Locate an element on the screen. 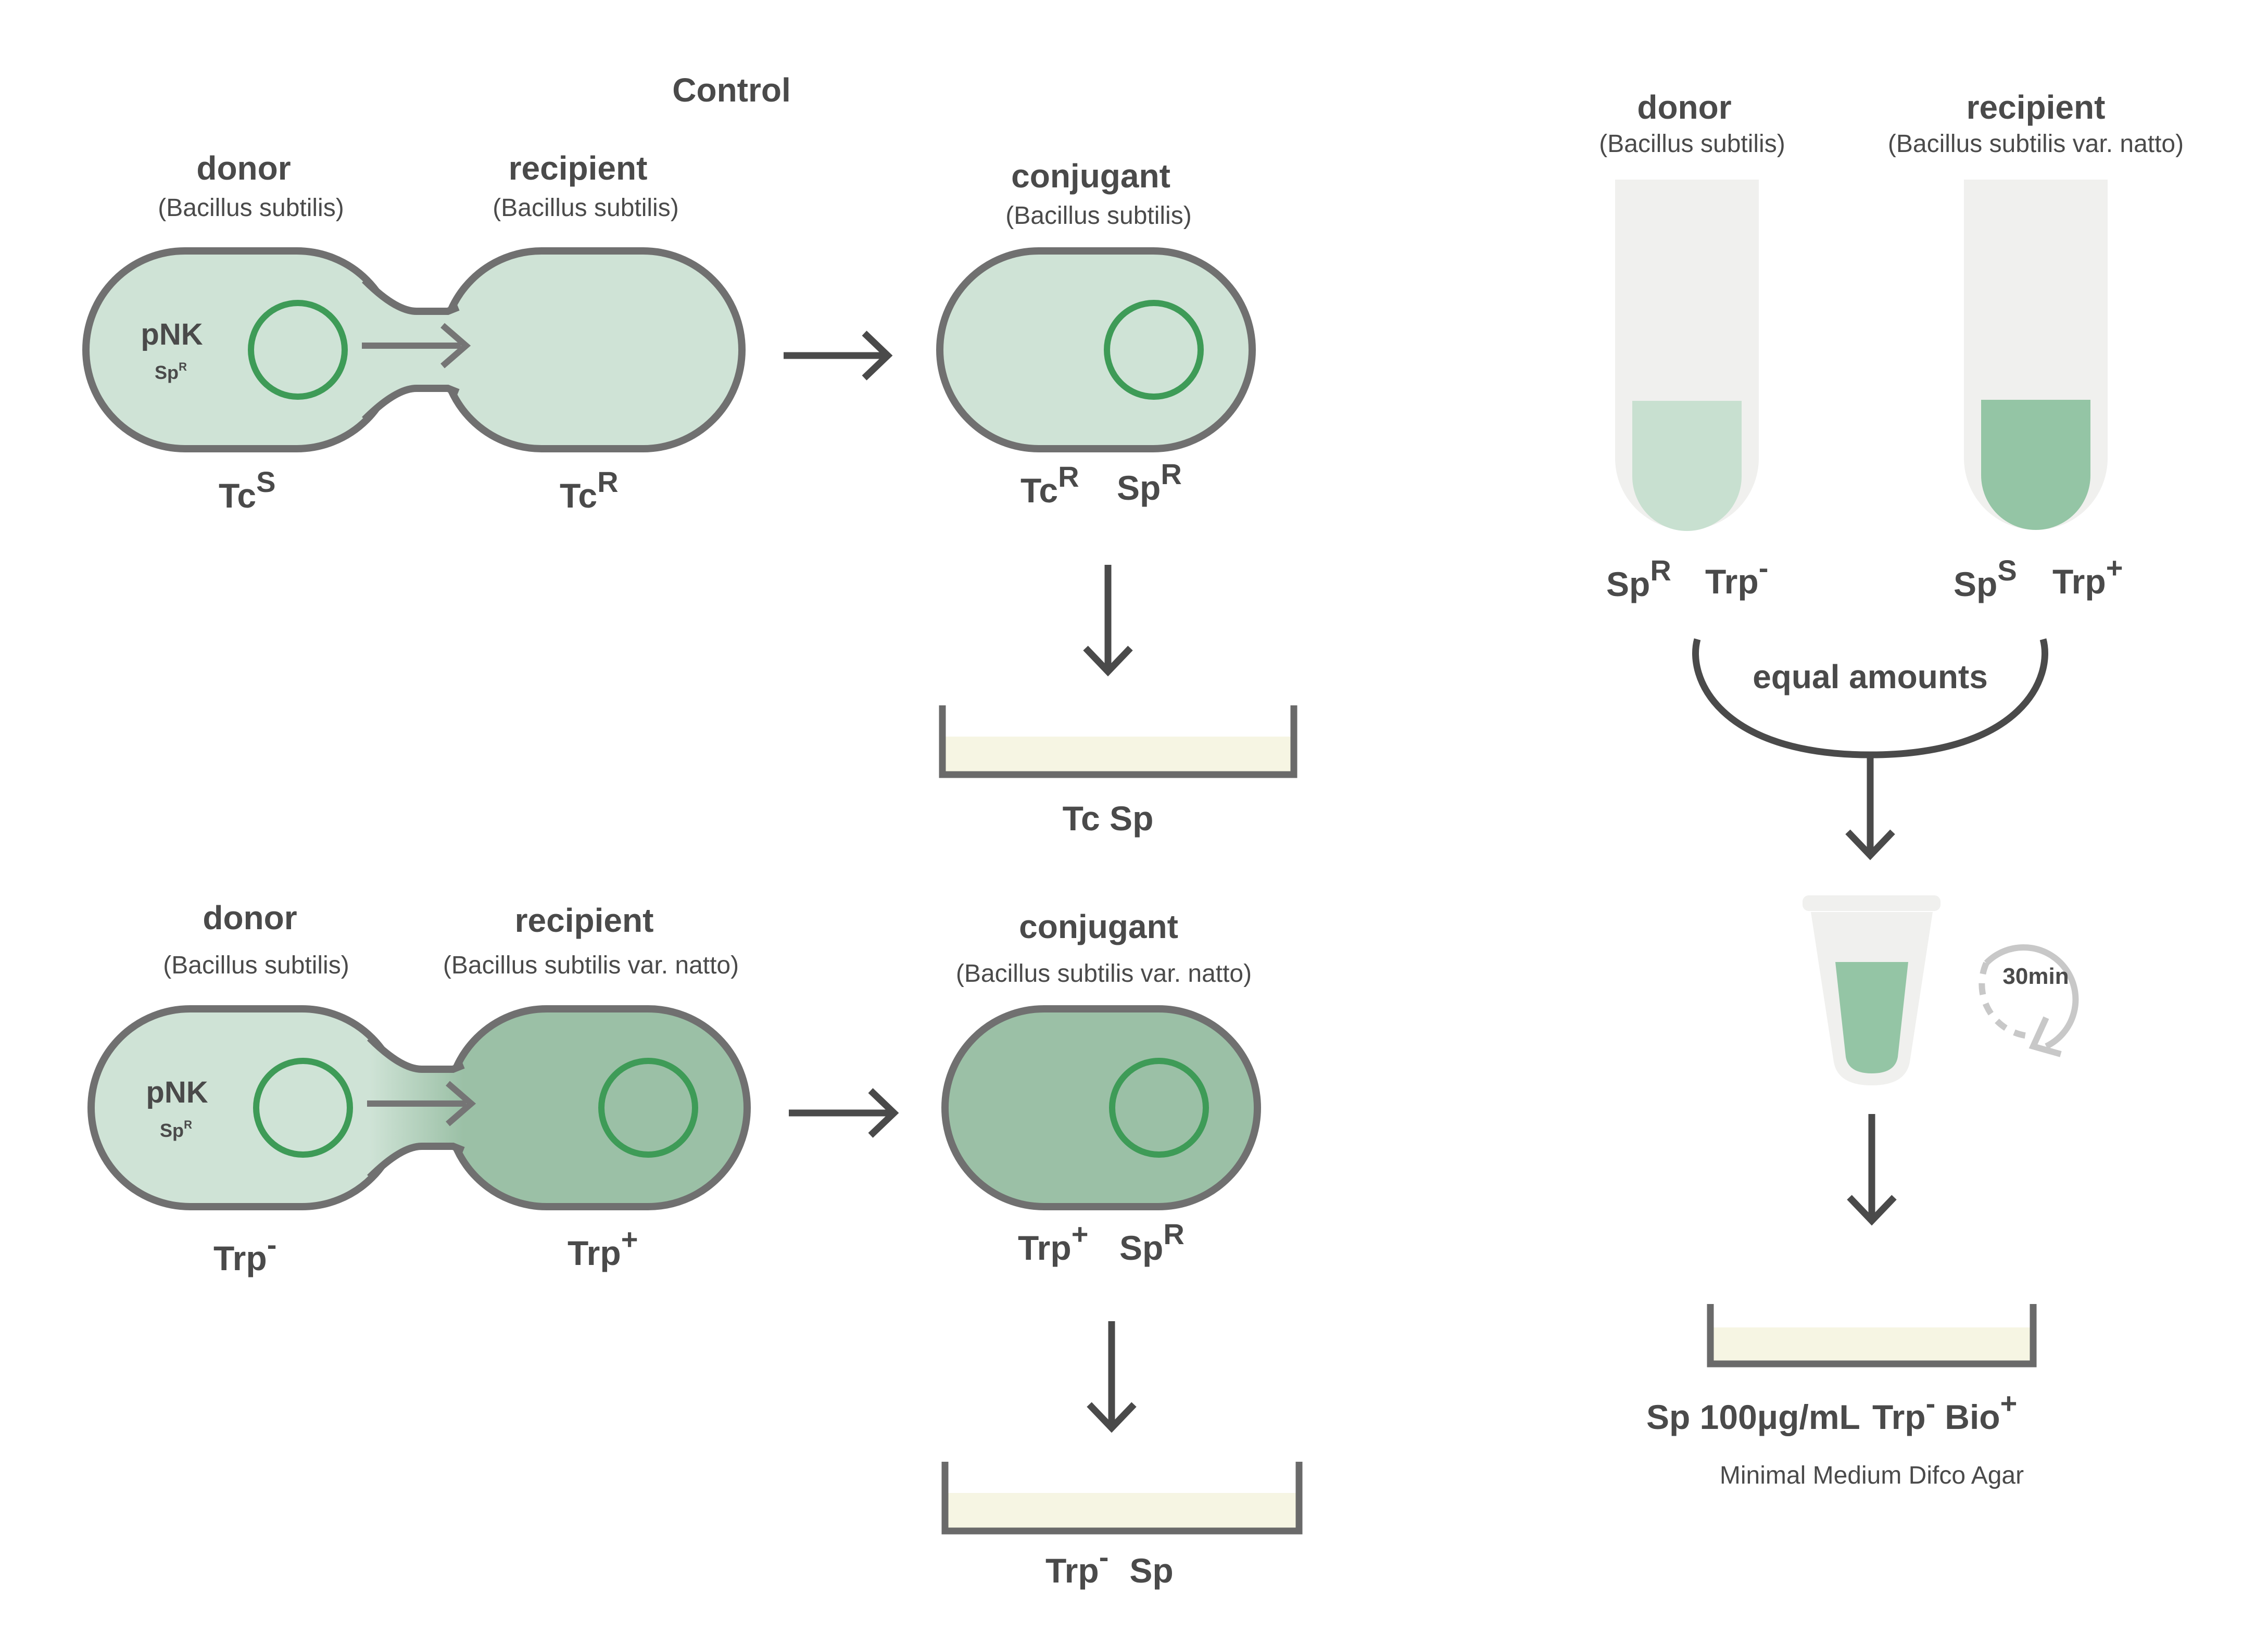 The height and width of the screenshot is (1633, 2268). microcentrifuge-tube is located at coordinates (1872, 990).